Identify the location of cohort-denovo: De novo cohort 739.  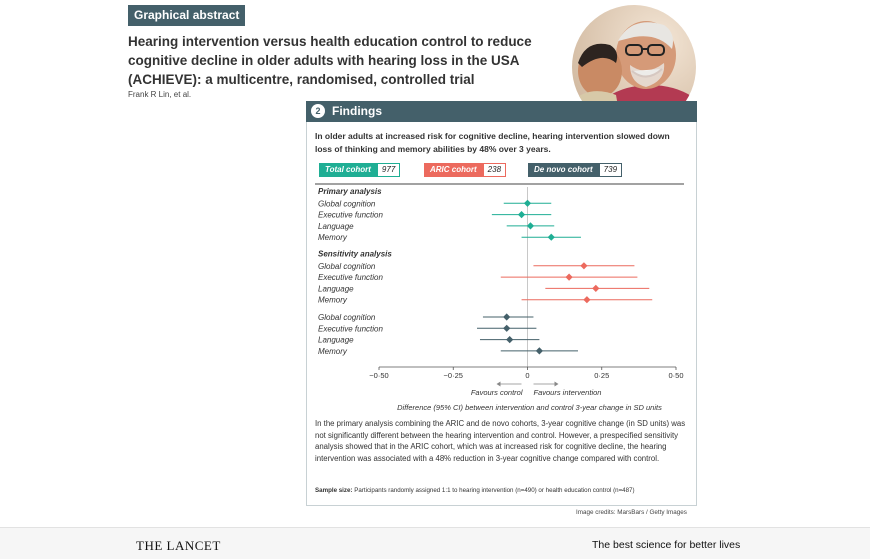
(575, 170).